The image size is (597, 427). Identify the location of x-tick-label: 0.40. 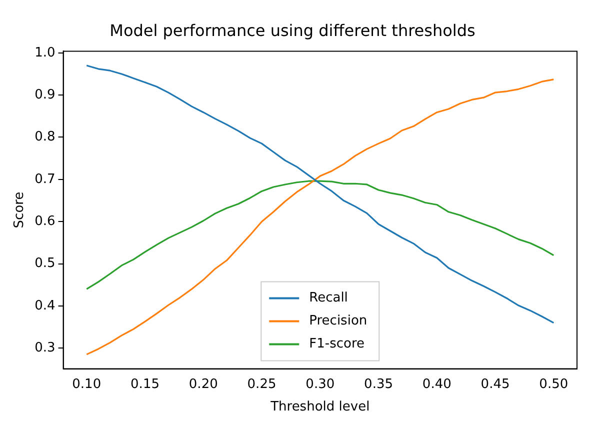
(437, 384).